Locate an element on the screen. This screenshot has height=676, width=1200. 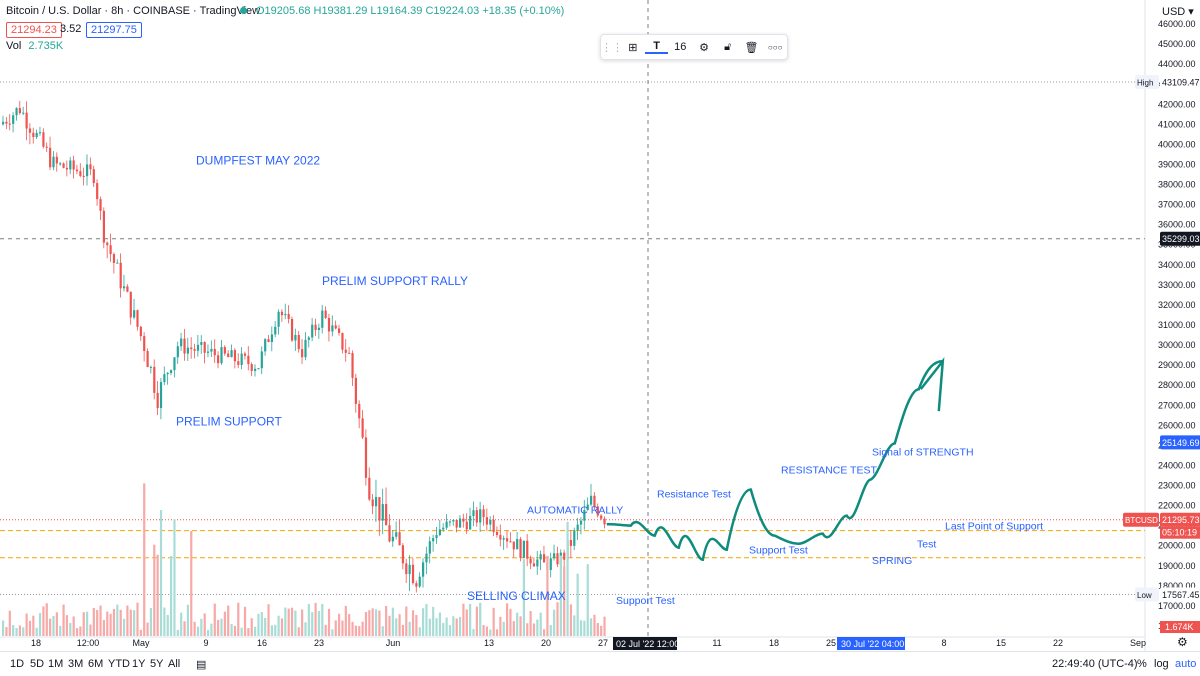
range-3m: 3M is located at coordinates (76, 664).